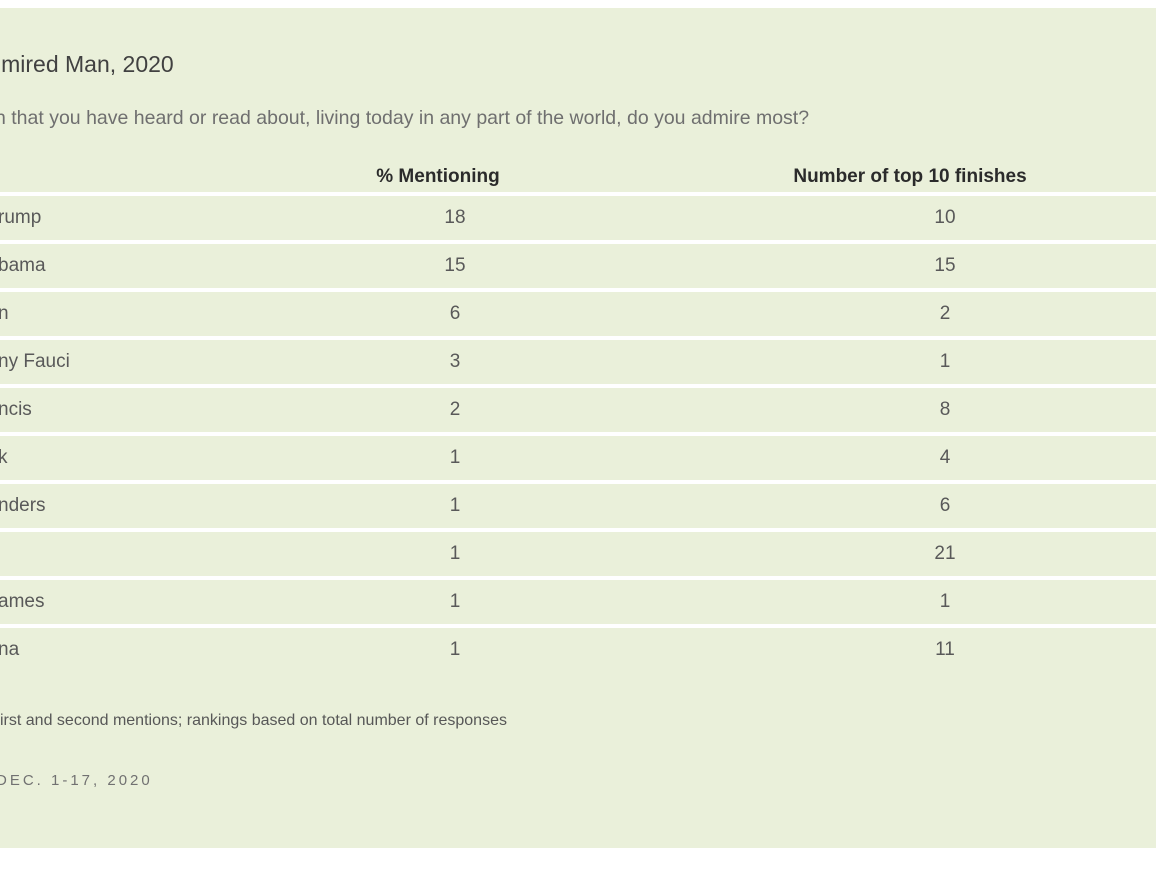 This screenshot has width=1160, height=870. I want to click on finishes-cell: 8, so click(945, 409).